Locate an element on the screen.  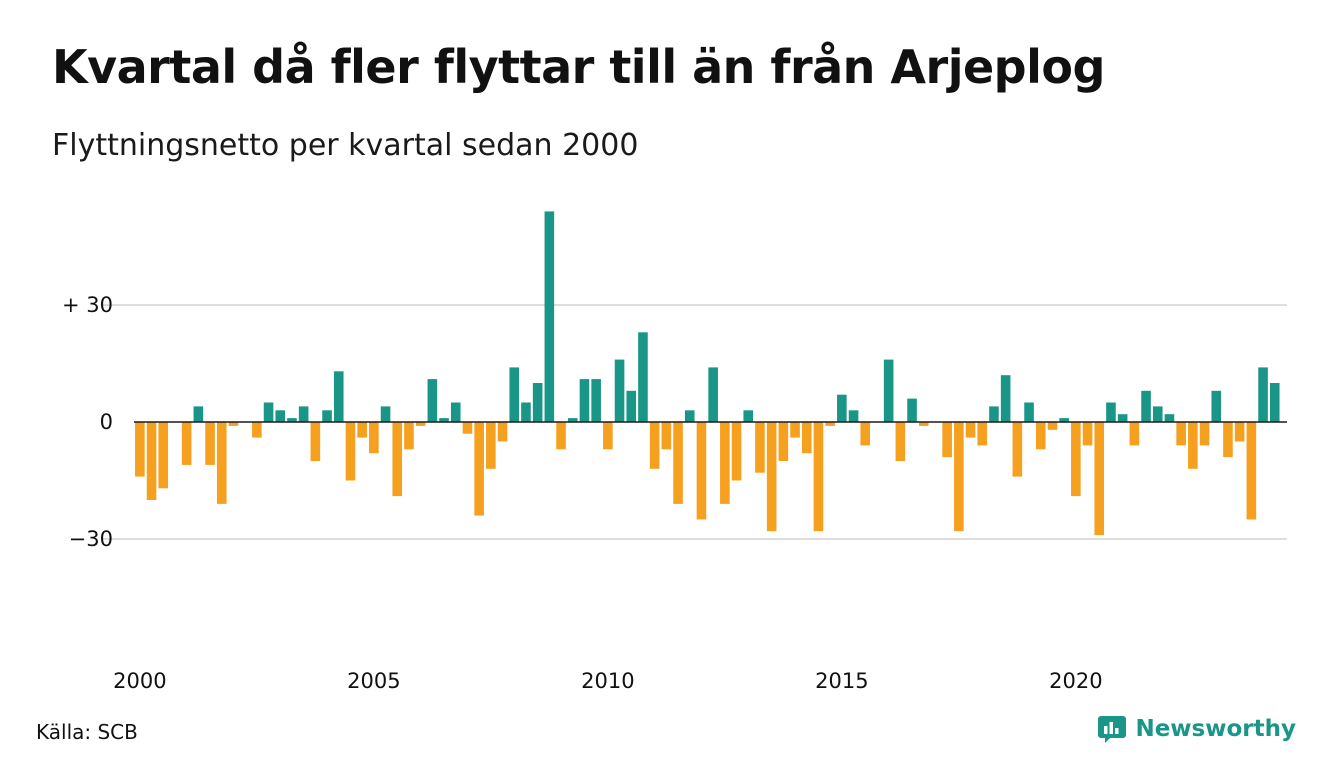
x-axis-tick-labels: 2000 2005 2010 2015 2020 is located at coordinates (607, 681).